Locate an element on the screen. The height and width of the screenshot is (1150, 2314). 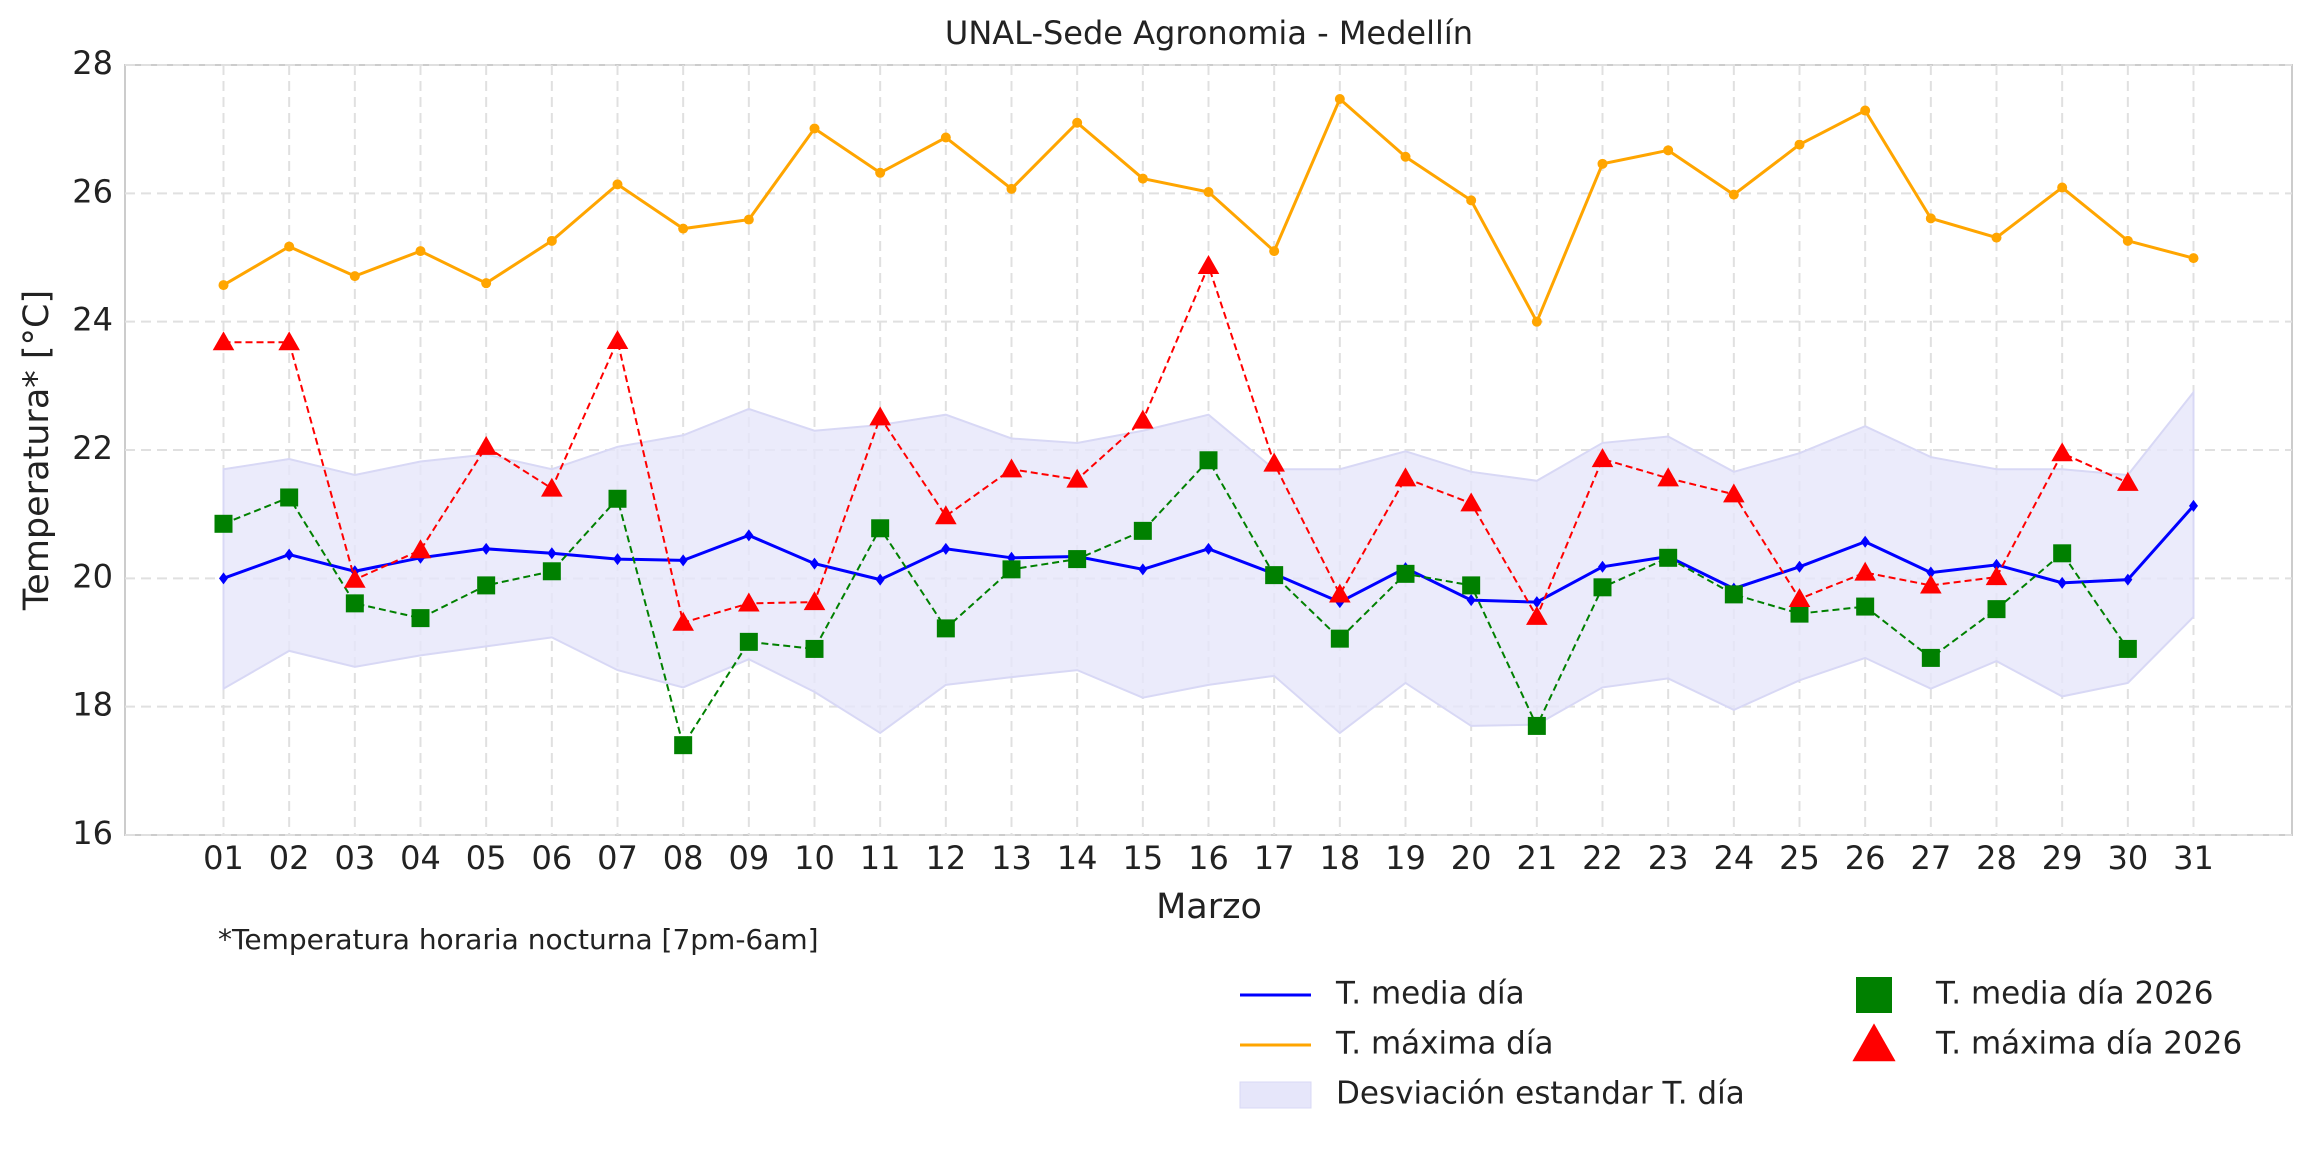
x-tick-label: 24 is located at coordinates (1733, 858).